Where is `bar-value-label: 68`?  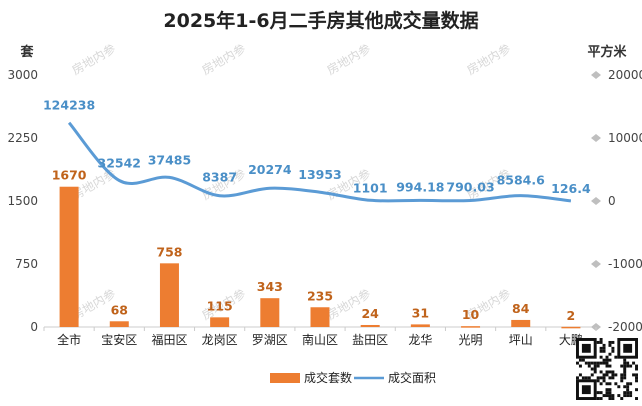 bar-value-label: 68 is located at coordinates (119, 309).